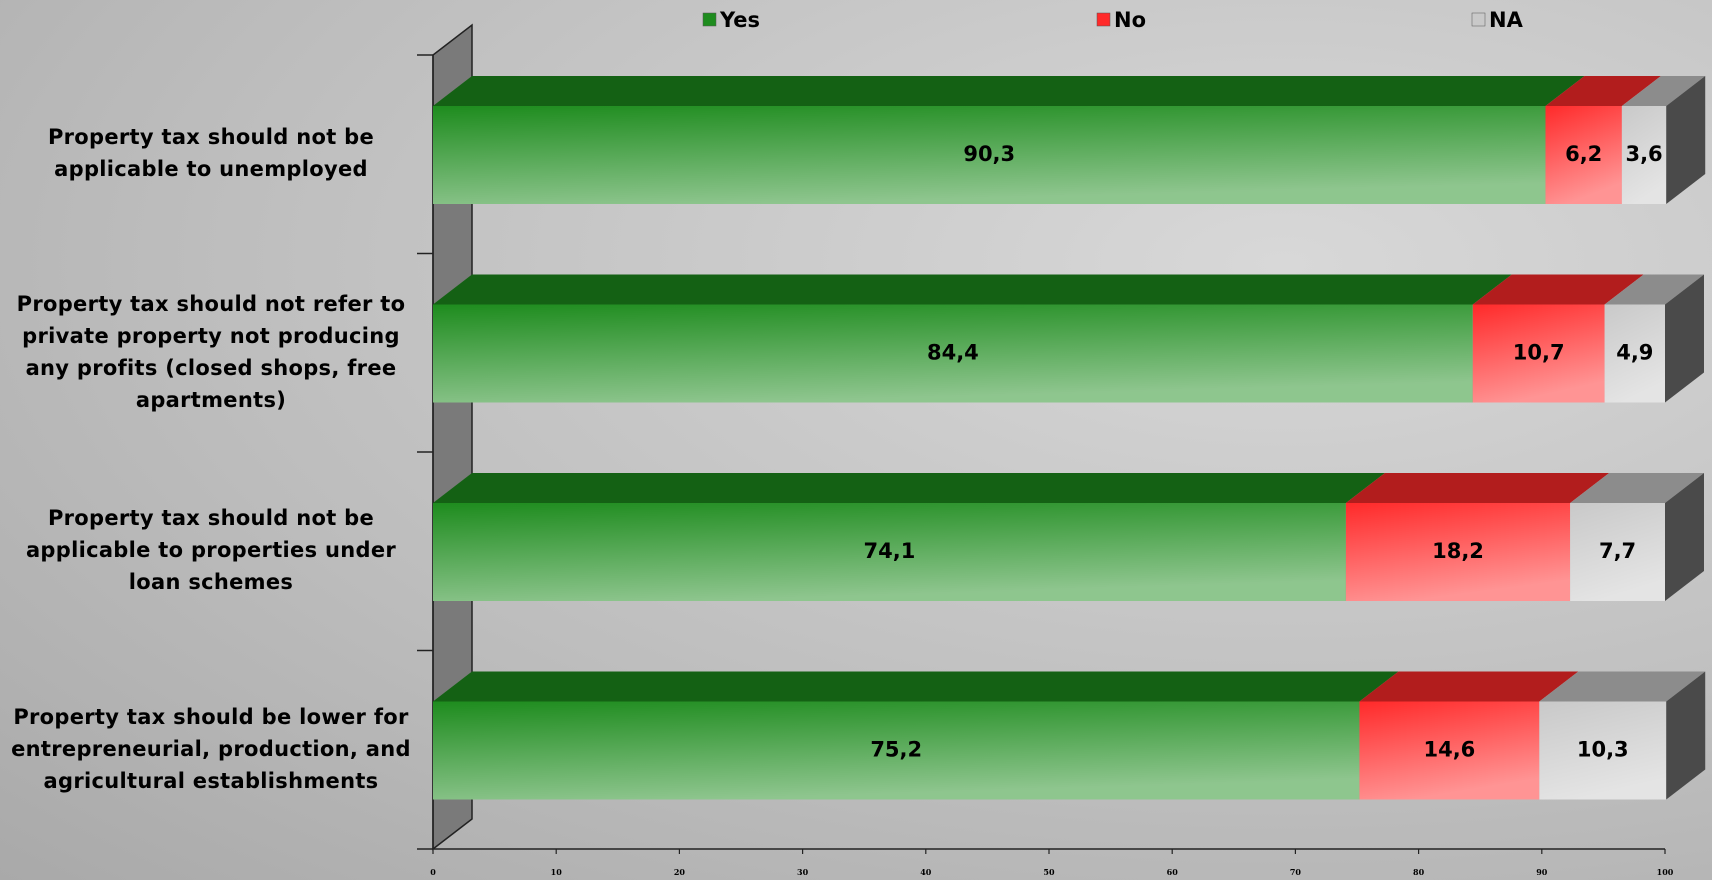 The height and width of the screenshot is (880, 1712). Describe the element at coordinates (1542, 872) in the screenshot. I see `x-tick-label: 90` at that location.